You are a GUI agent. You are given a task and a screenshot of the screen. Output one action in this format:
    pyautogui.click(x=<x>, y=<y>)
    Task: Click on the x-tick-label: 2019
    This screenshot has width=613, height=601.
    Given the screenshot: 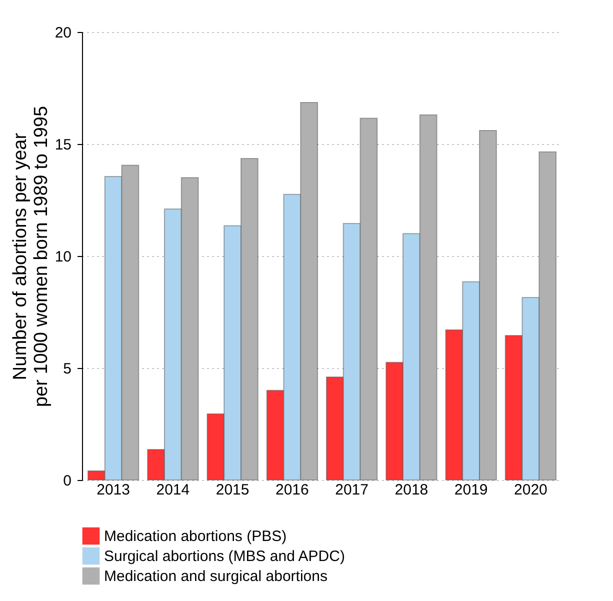 What is the action you would take?
    pyautogui.click(x=471, y=490)
    